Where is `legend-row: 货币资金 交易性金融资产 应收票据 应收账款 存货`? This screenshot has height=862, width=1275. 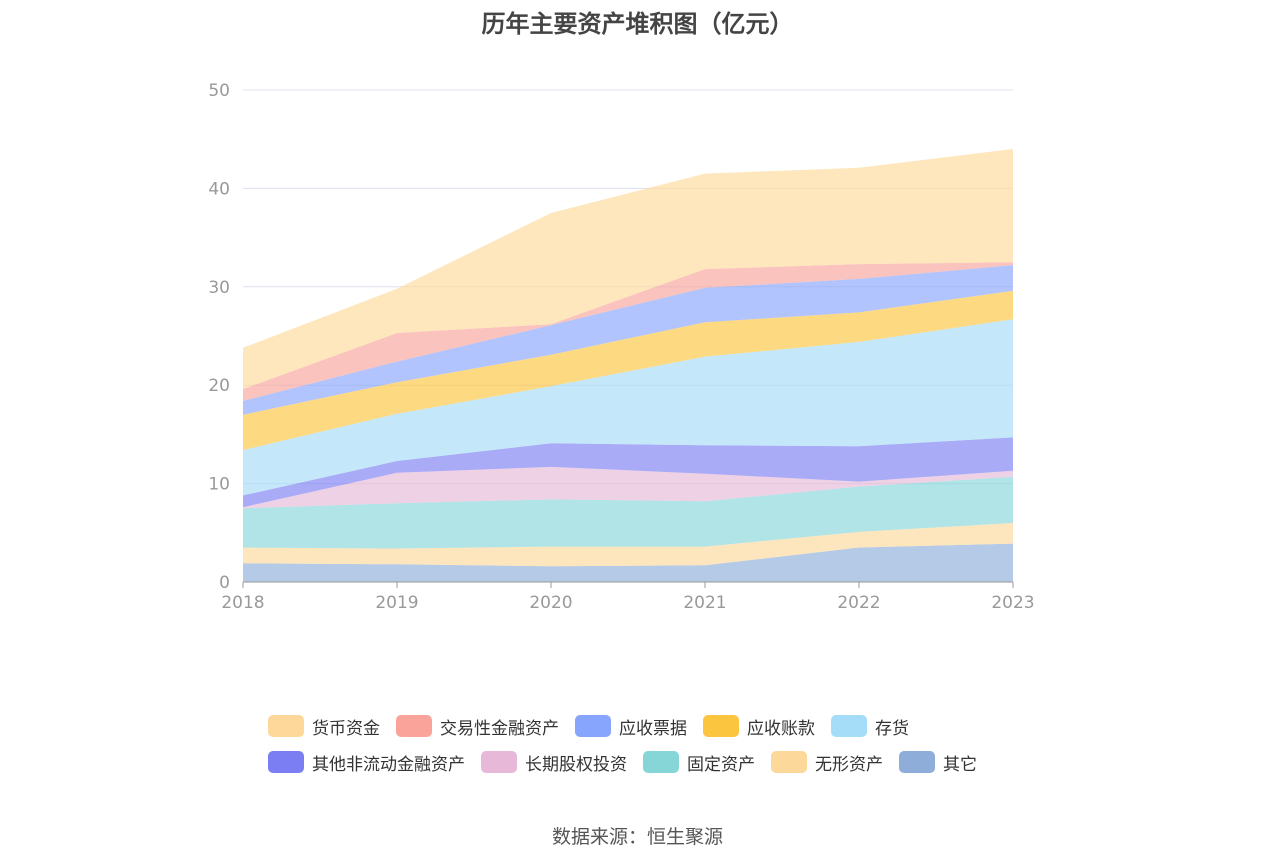
legend-row: 货币资金 交易性金融资产 应收票据 应收账款 存货 is located at coordinates (658, 726).